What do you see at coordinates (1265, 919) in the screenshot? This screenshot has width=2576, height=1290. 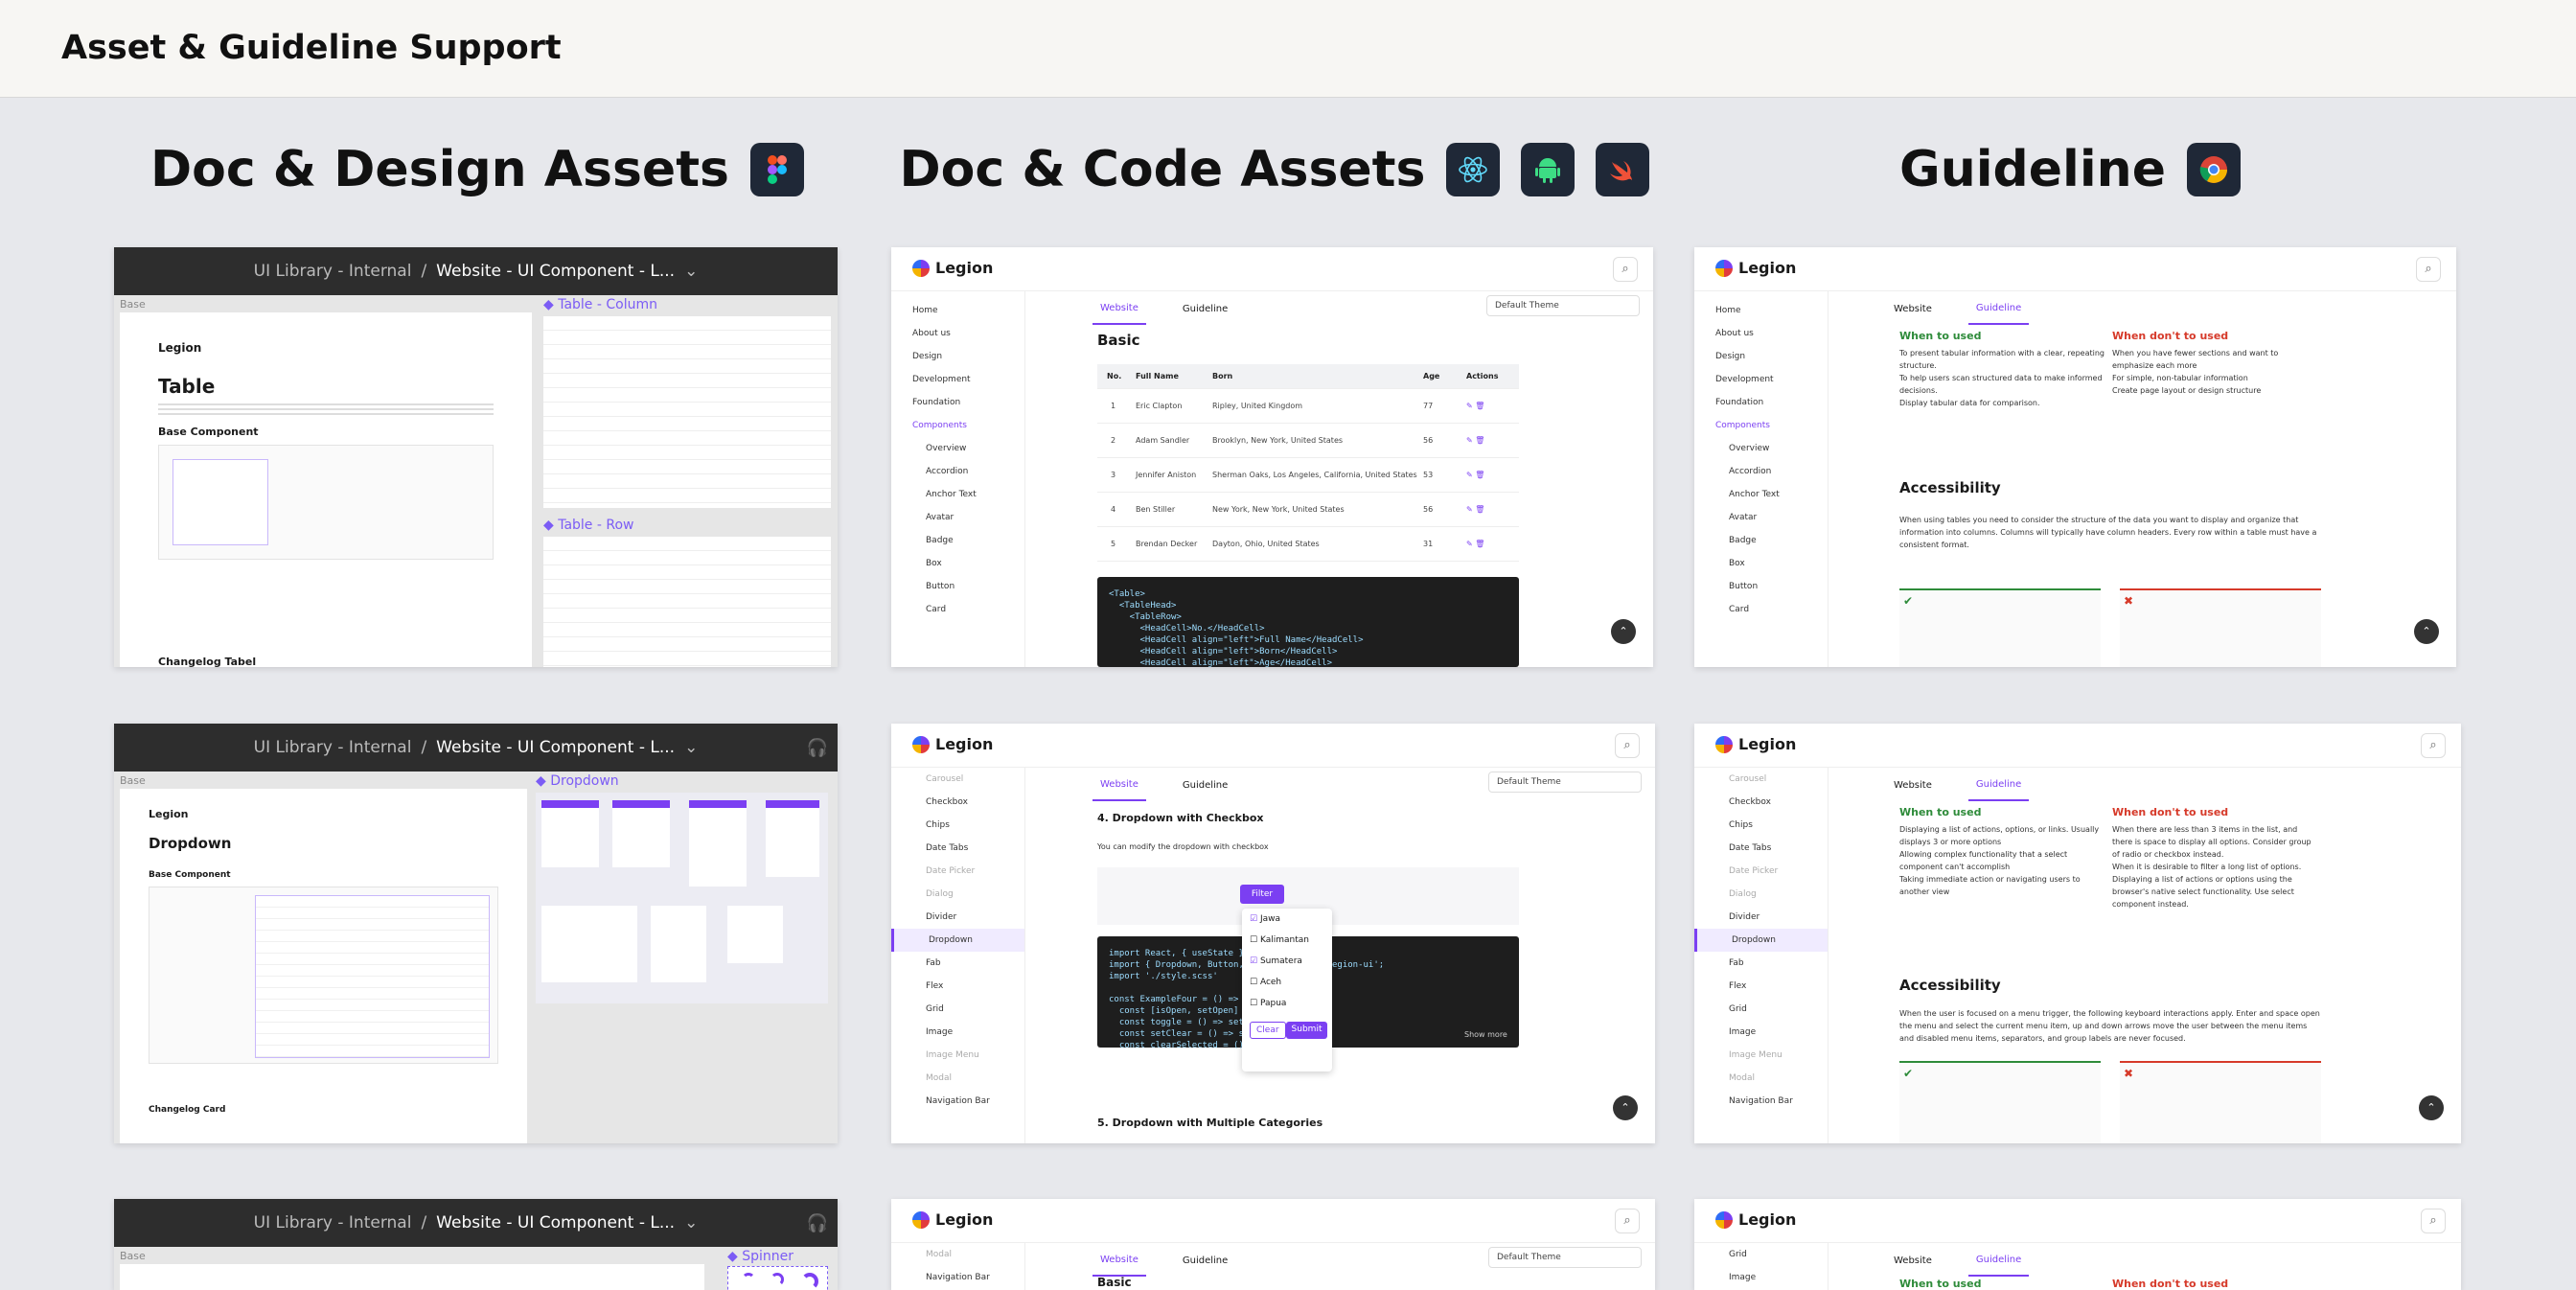 I see `dropdown-option: ☑ Jawa` at bounding box center [1265, 919].